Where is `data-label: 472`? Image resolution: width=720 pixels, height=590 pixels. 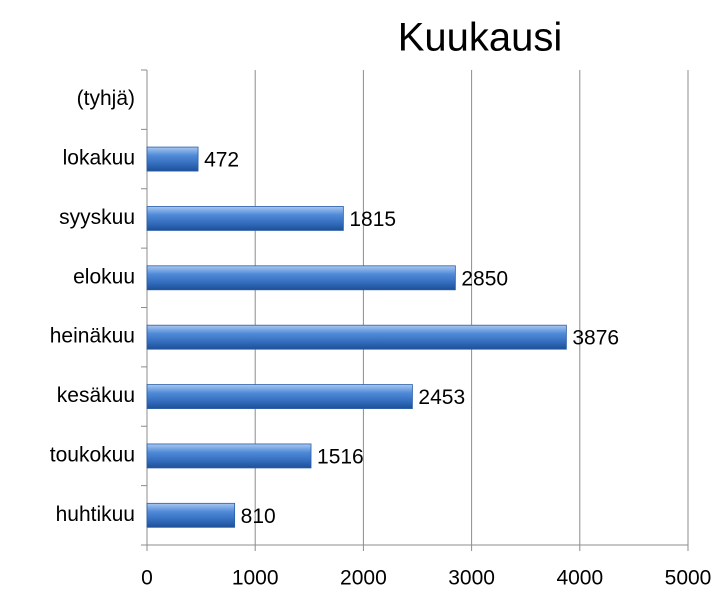 data-label: 472 is located at coordinates (221, 160).